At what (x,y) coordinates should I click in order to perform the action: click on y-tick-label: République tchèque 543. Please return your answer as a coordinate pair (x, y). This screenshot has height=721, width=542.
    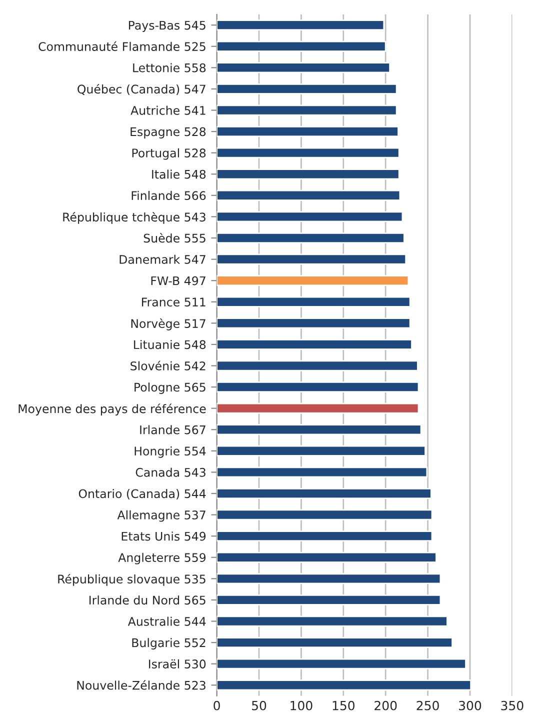
    Looking at the image, I should click on (134, 218).